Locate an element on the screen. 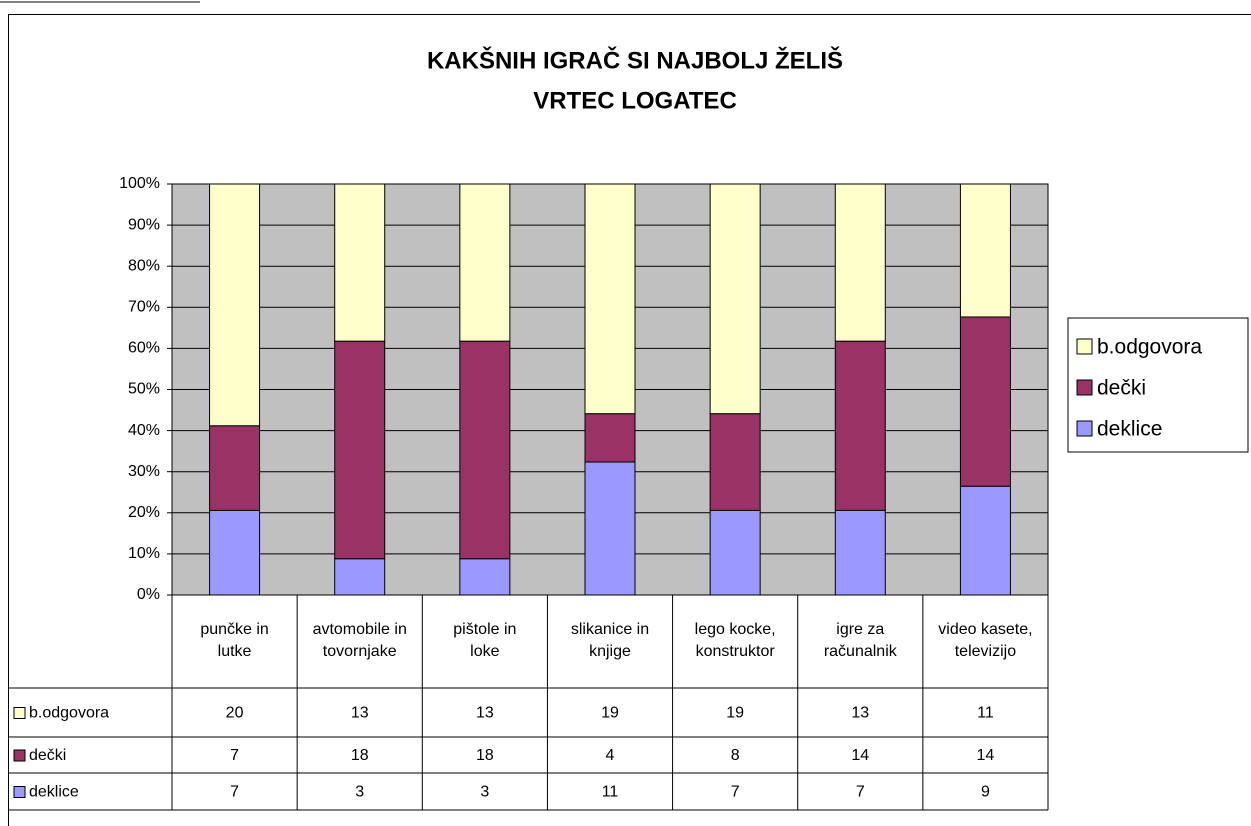 This screenshot has height=826, width=1251. chart-title: VRTEC LOGATEC is located at coordinates (635, 100).